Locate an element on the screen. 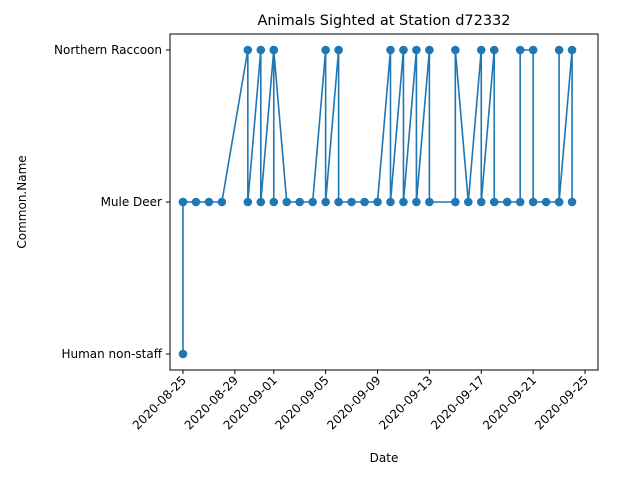 Image resolution: width=640 pixels, height=480 pixels. x-tick-label: 2020-09-25 is located at coordinates (561, 402).